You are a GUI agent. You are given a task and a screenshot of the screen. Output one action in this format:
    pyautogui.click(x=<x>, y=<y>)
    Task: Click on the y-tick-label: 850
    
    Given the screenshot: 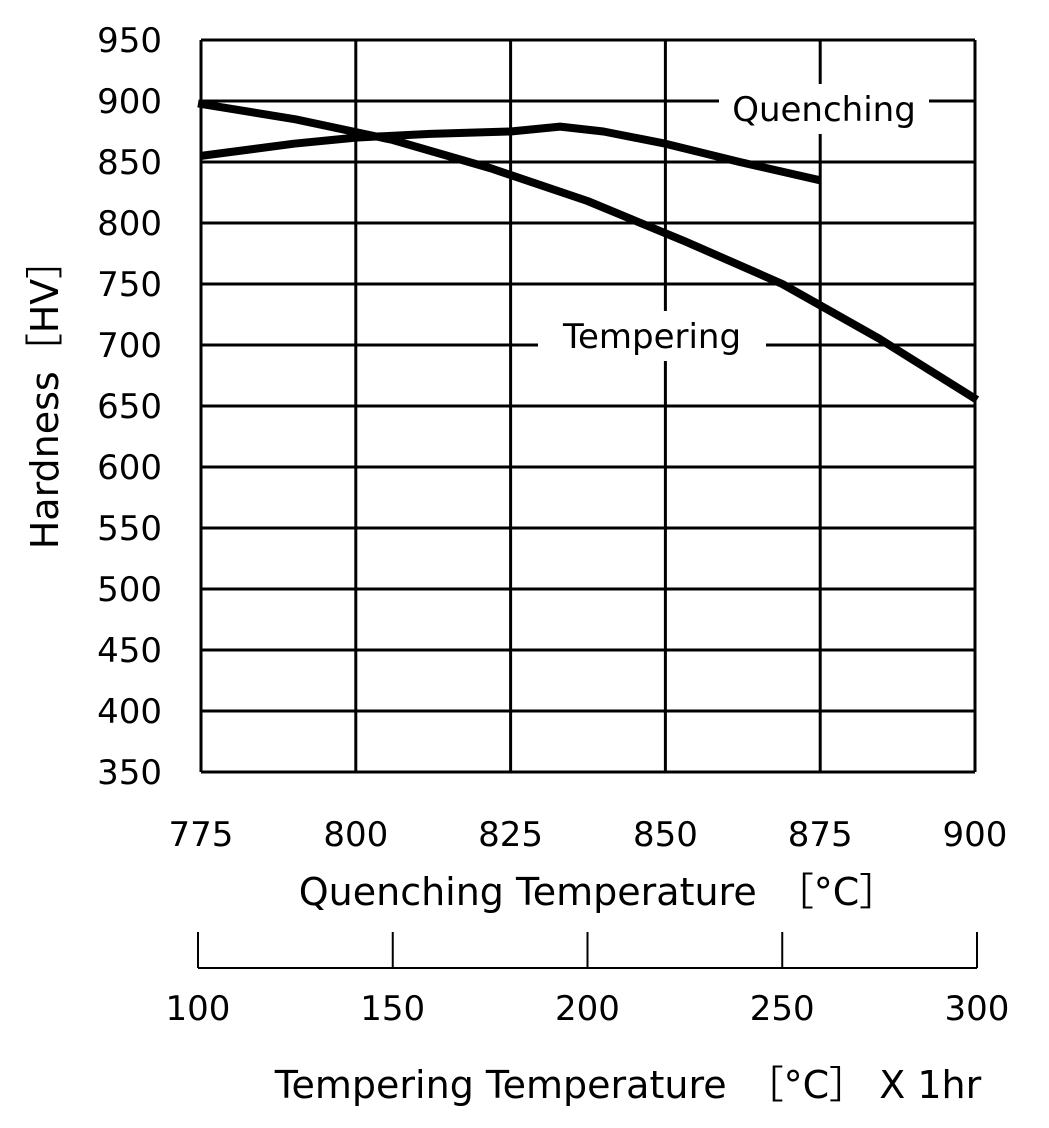 What is the action you would take?
    pyautogui.click(x=129, y=163)
    